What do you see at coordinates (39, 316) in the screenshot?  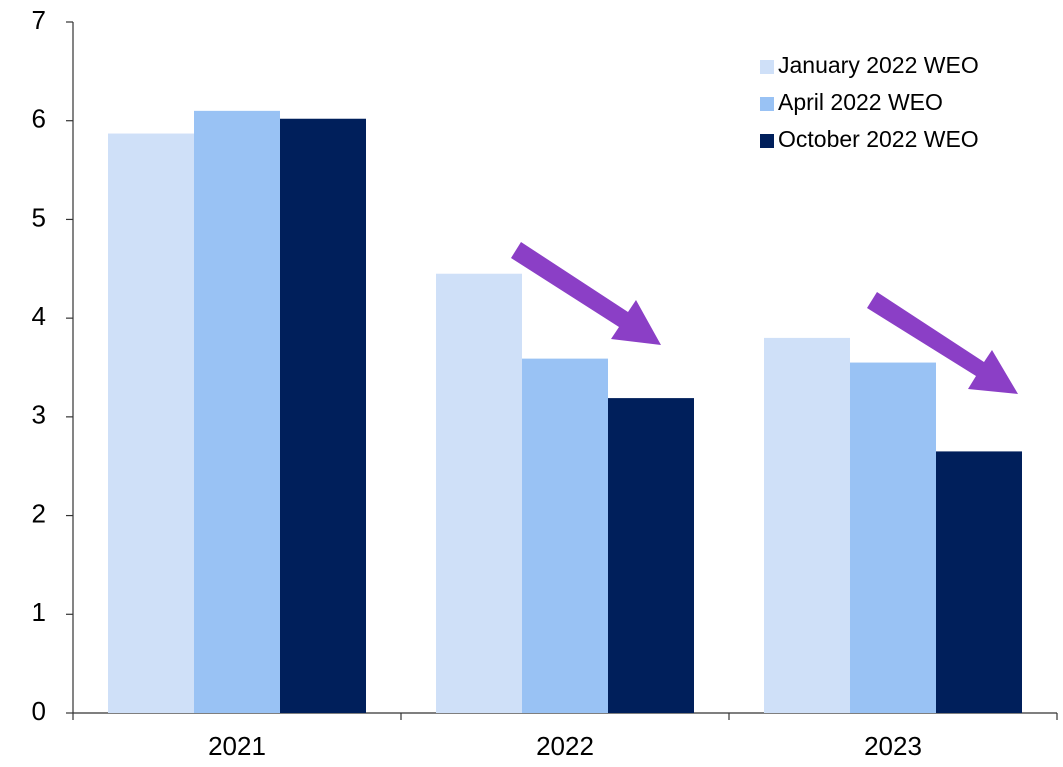 I see `y-tick-label: 4` at bounding box center [39, 316].